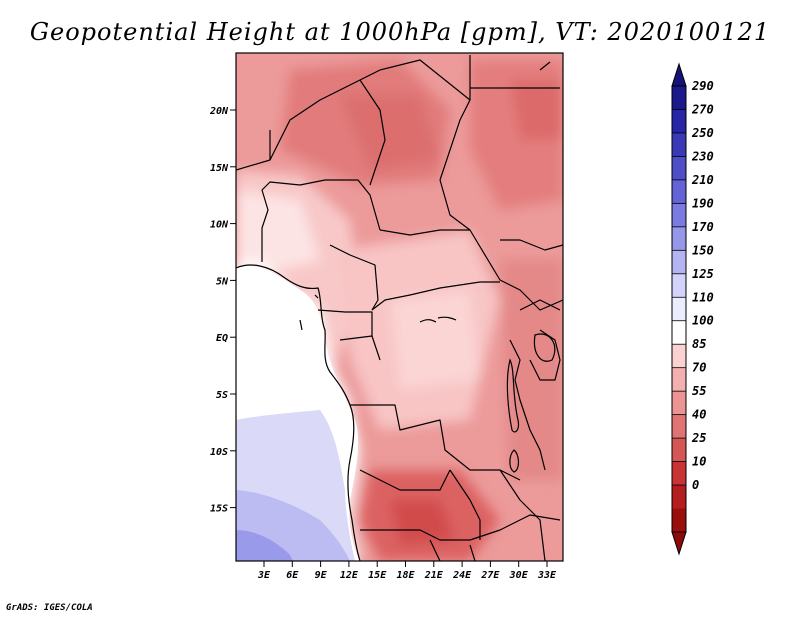  What do you see at coordinates (49, 608) in the screenshot?
I see `grads-credit: GrADS: IGES/COLA` at bounding box center [49, 608].